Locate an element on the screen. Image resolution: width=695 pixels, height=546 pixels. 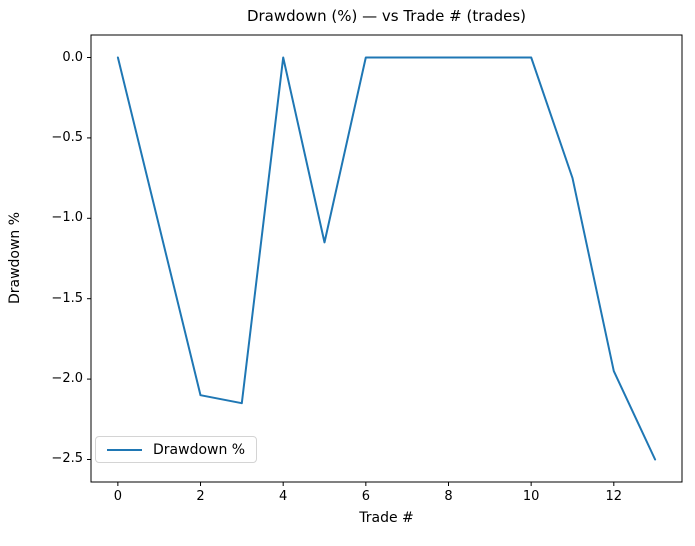
x-tick-label: 12 is located at coordinates (614, 496).